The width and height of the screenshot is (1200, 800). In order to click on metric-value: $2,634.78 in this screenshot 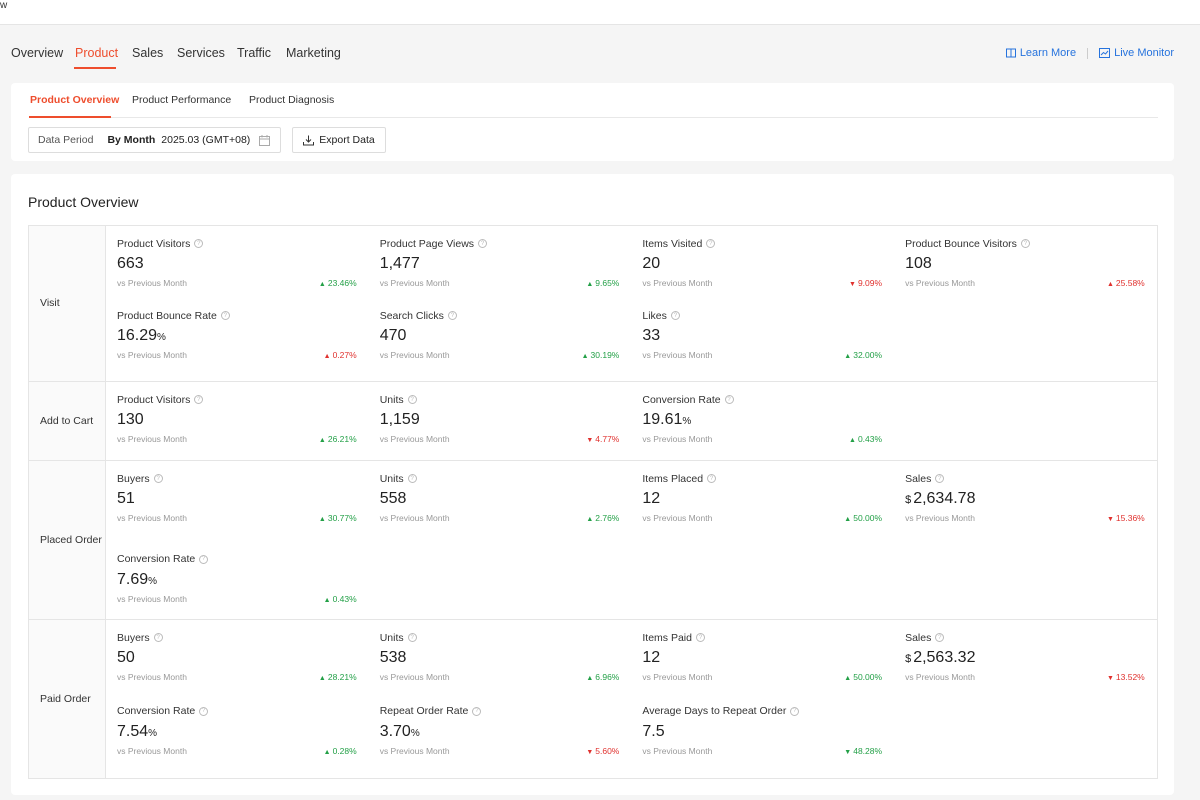, I will do `click(1025, 498)`.